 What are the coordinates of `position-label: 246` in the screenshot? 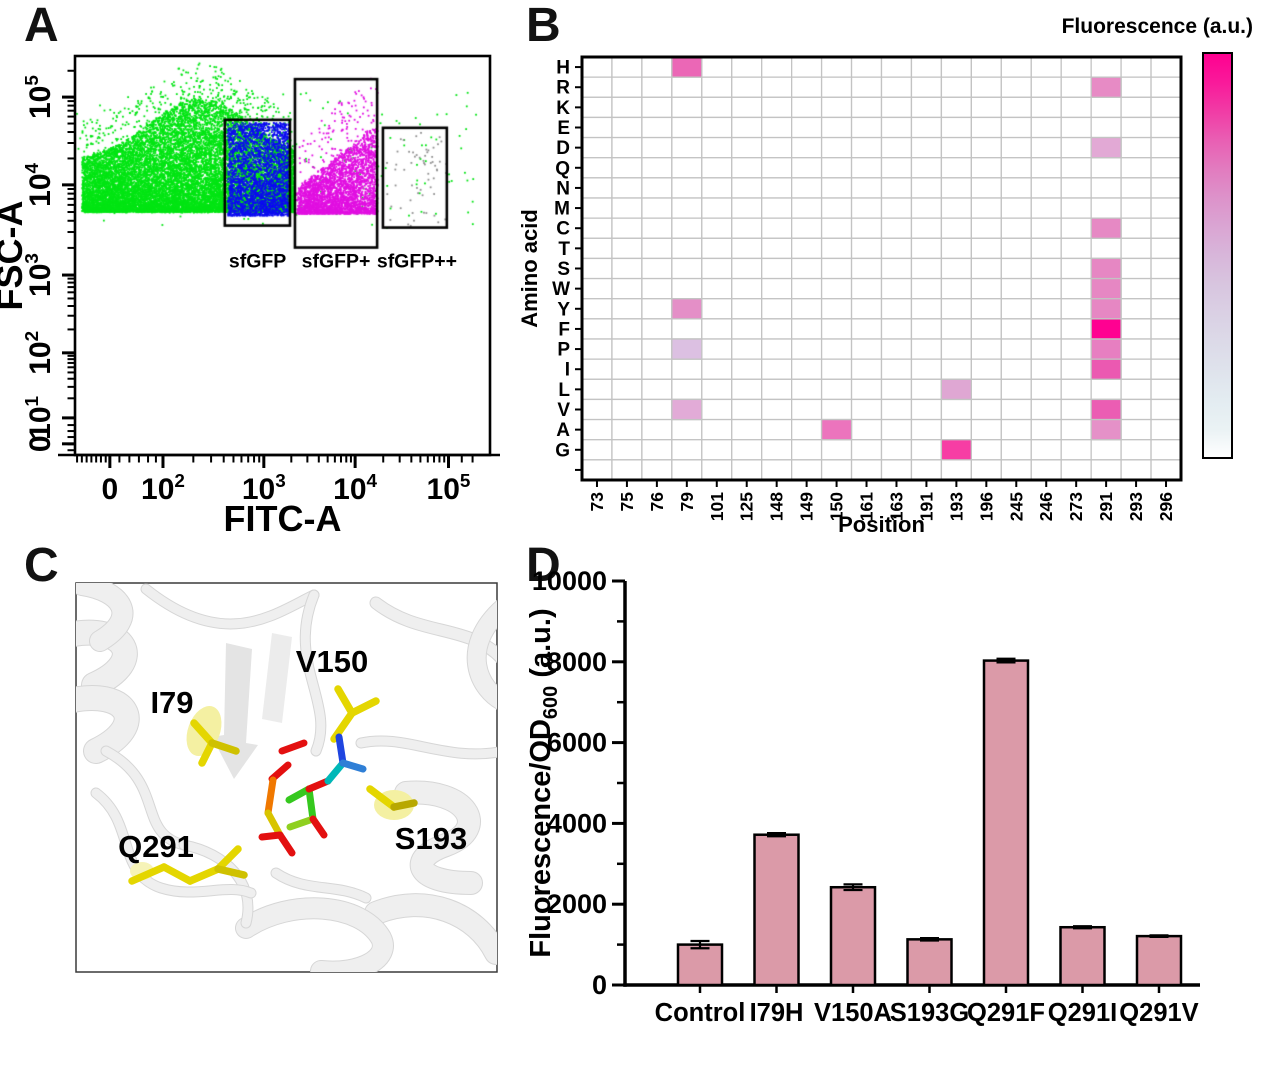 It's located at (1046, 506).